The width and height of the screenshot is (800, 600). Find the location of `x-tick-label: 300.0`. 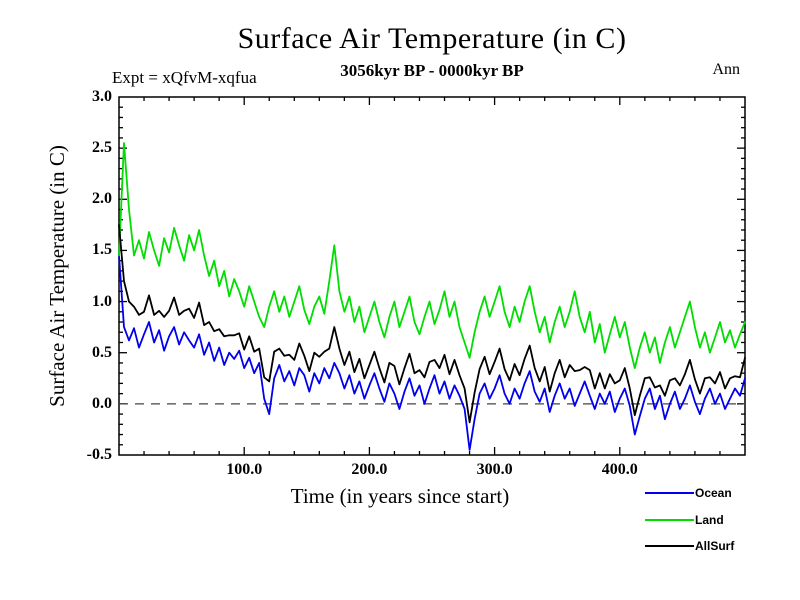

x-tick-label: 300.0 is located at coordinates (494, 469).